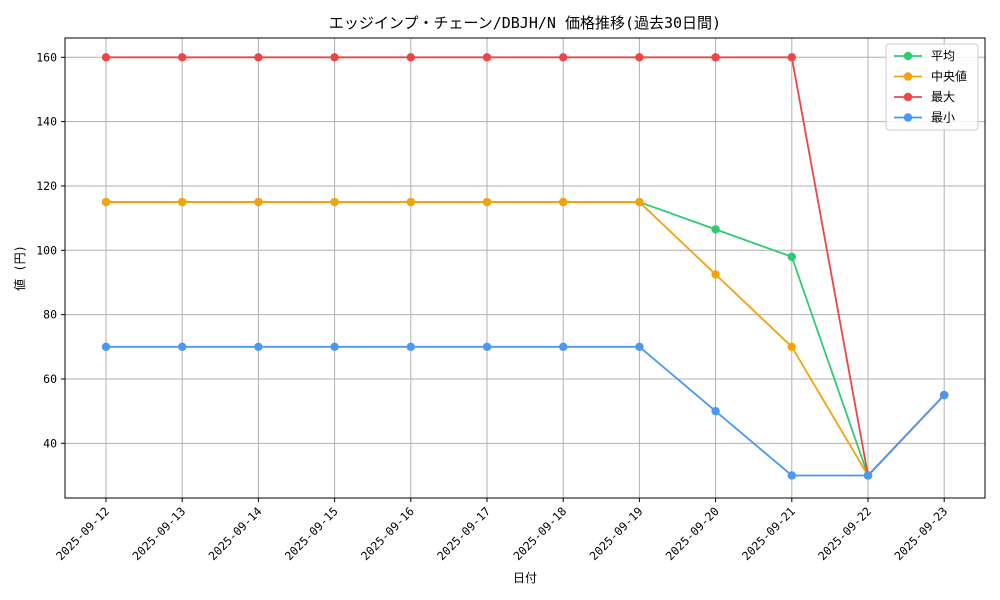 This screenshot has height=600, width=1000. I want to click on x-tick-label: 2025-09-22, so click(844, 533).